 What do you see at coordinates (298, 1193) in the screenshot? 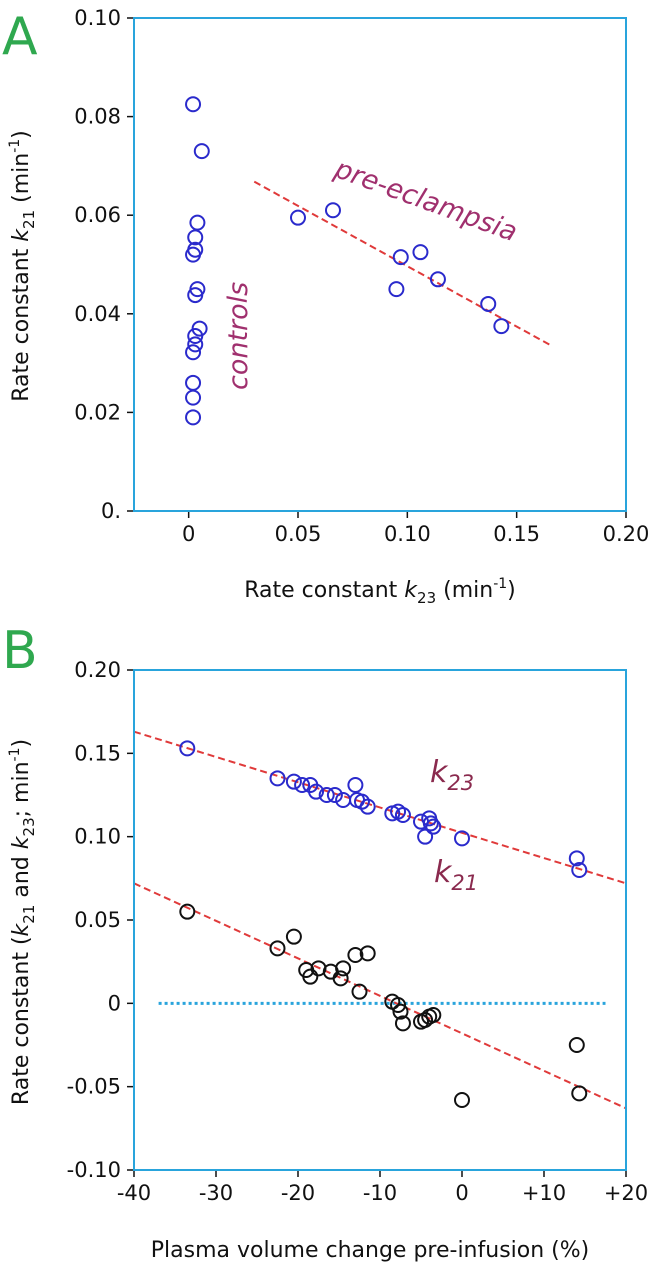
I see `x-tick-label: -20` at bounding box center [298, 1193].